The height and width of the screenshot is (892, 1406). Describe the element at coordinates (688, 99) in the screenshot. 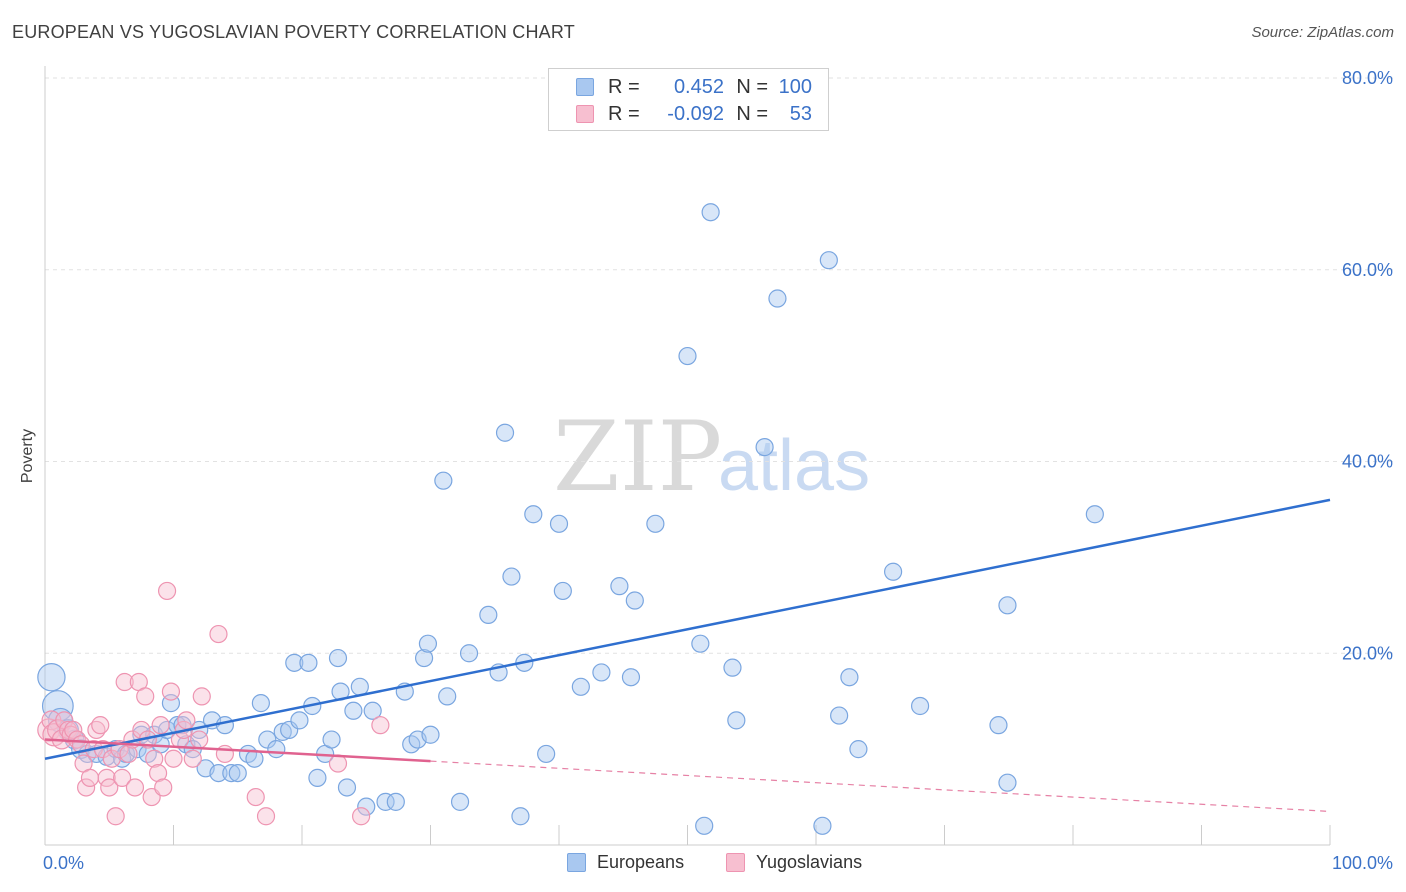

I see `correlation-legend: R = 0.452 N = 100 R = -0.092 N = 53` at that location.